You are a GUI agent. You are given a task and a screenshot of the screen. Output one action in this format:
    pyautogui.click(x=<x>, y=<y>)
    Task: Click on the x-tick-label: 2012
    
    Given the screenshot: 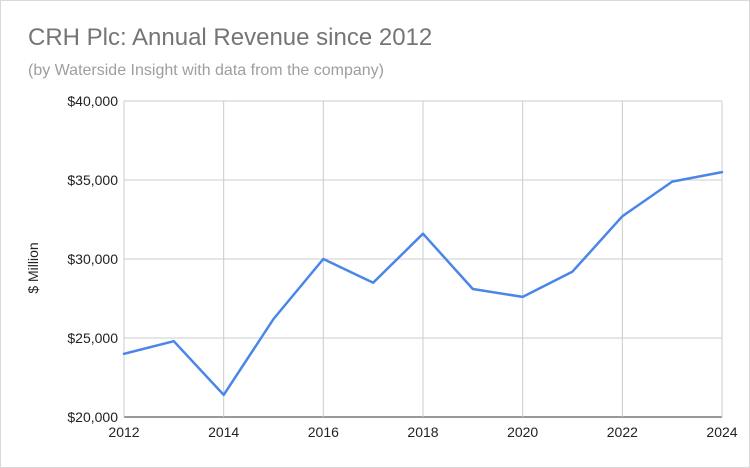 What is the action you would take?
    pyautogui.click(x=123, y=432)
    